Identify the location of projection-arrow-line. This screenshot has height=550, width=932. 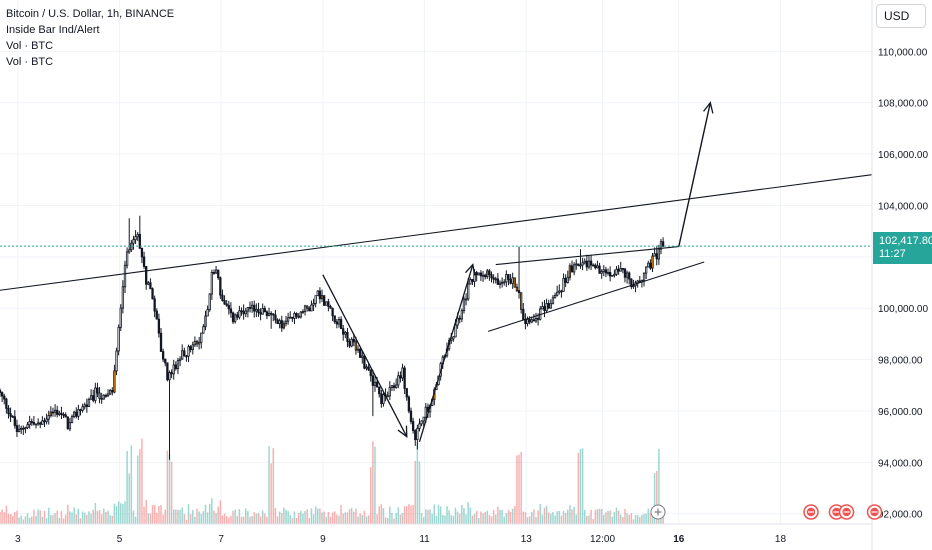
(694, 174).